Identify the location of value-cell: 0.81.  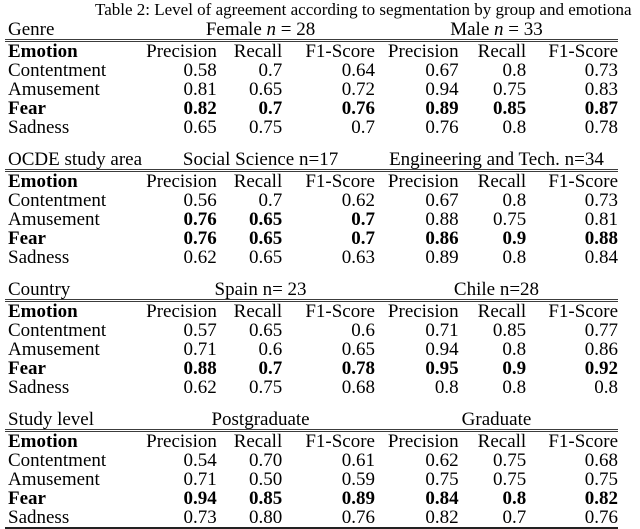
(200, 89).